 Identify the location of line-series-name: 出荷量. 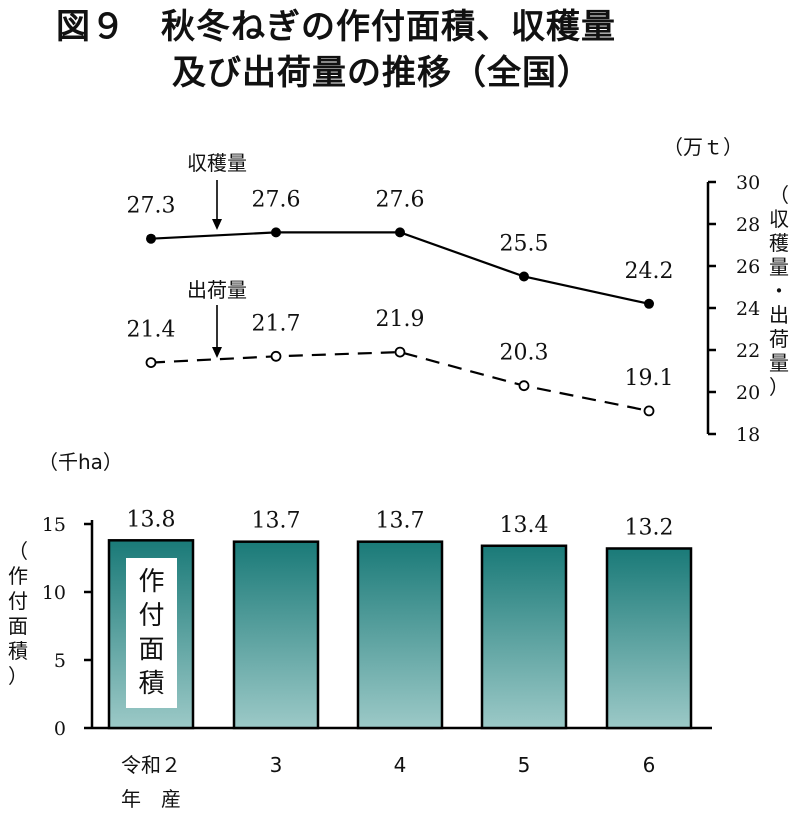
(217, 290).